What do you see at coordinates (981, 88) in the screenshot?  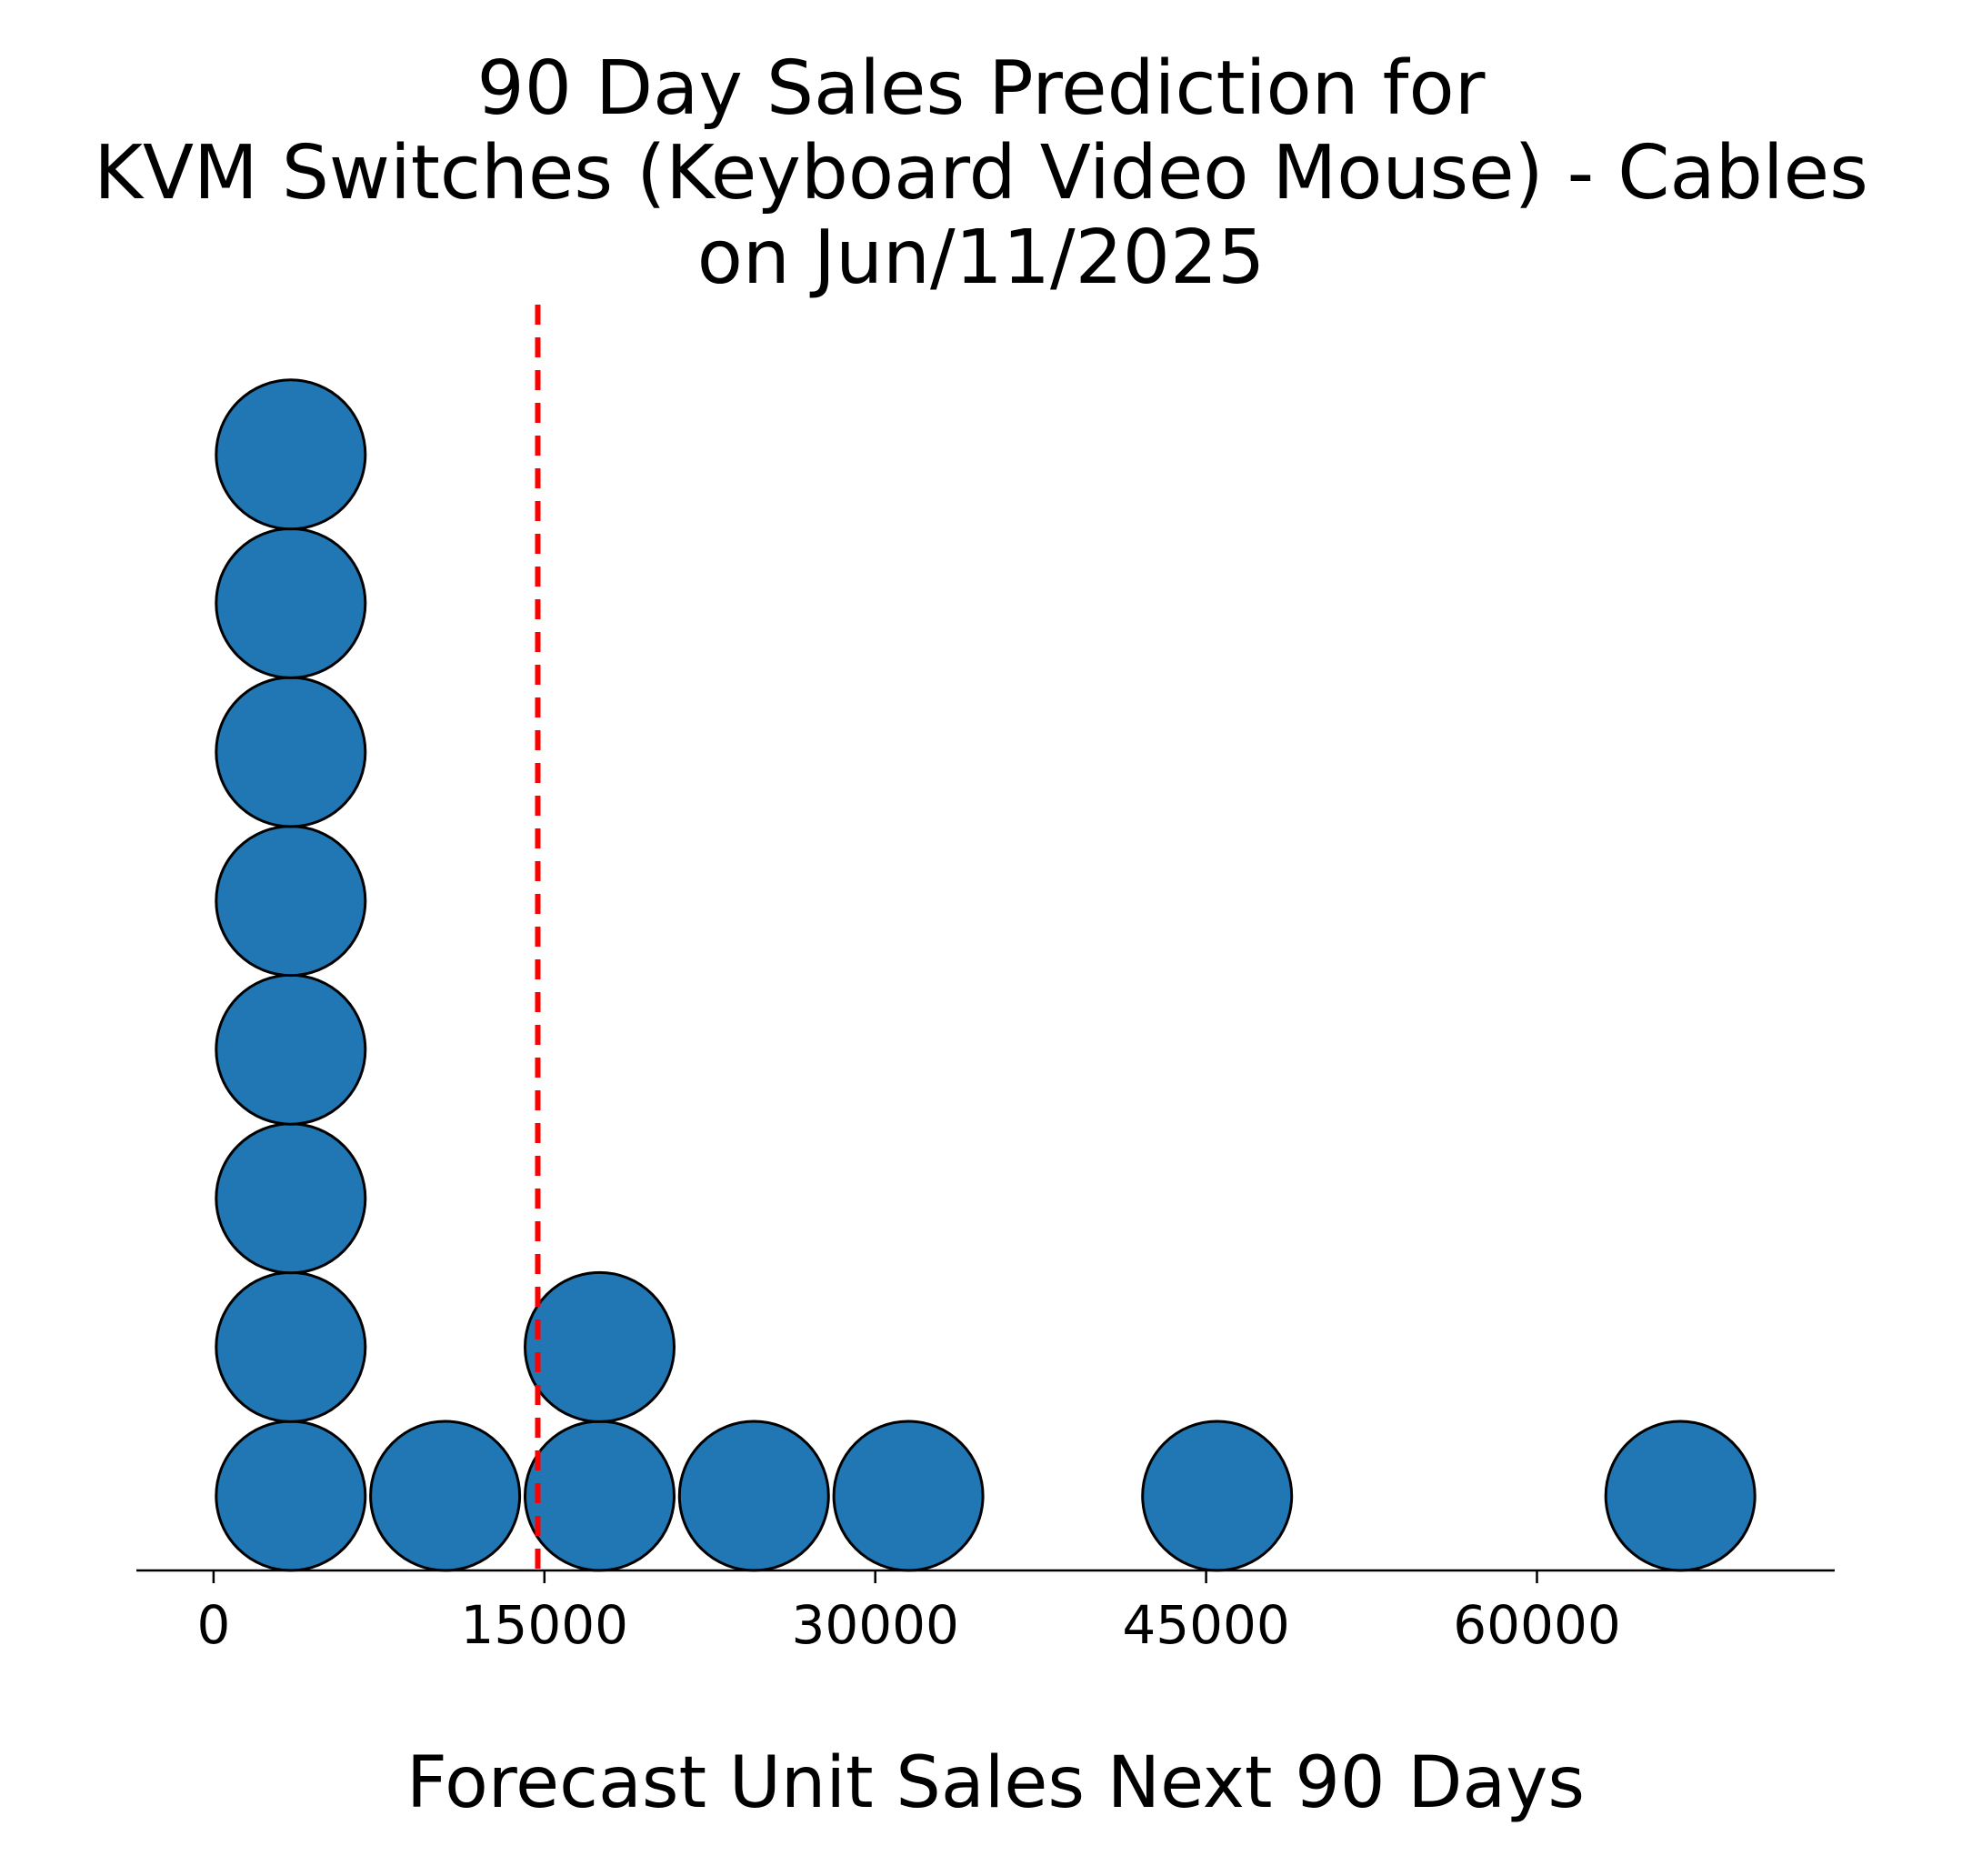 I see `chart-title-line-1: 90 Day Sales Prediction for` at bounding box center [981, 88].